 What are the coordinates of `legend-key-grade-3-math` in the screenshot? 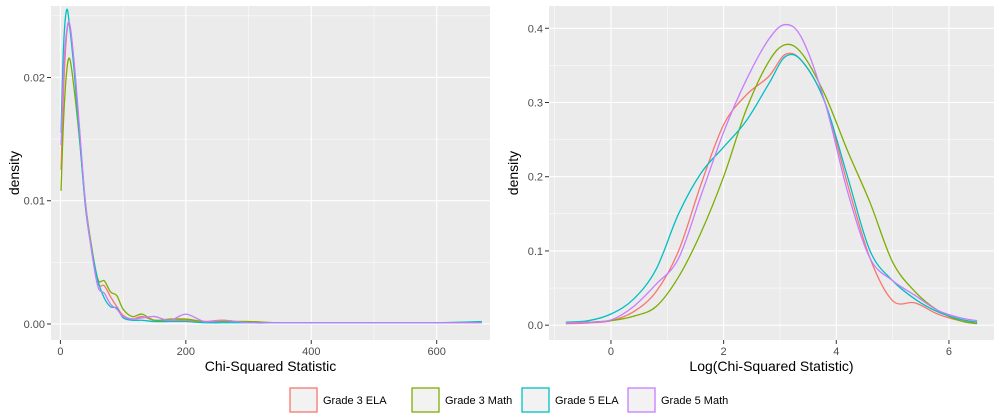 It's located at (425, 400).